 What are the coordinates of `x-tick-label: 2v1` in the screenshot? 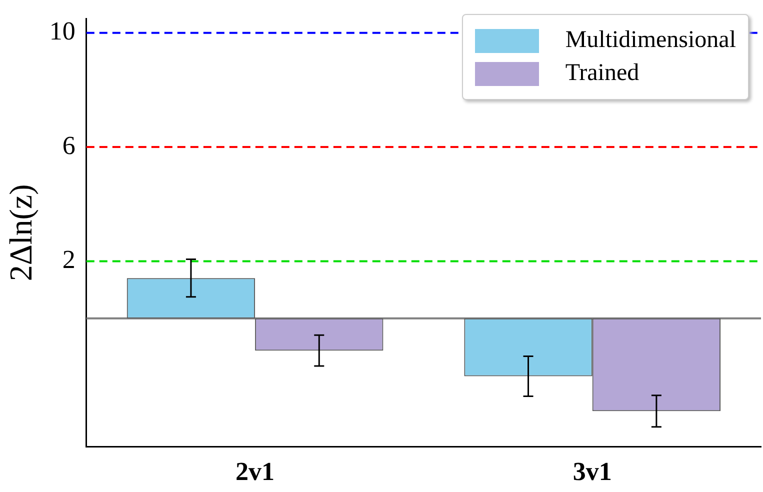 It's located at (255, 471).